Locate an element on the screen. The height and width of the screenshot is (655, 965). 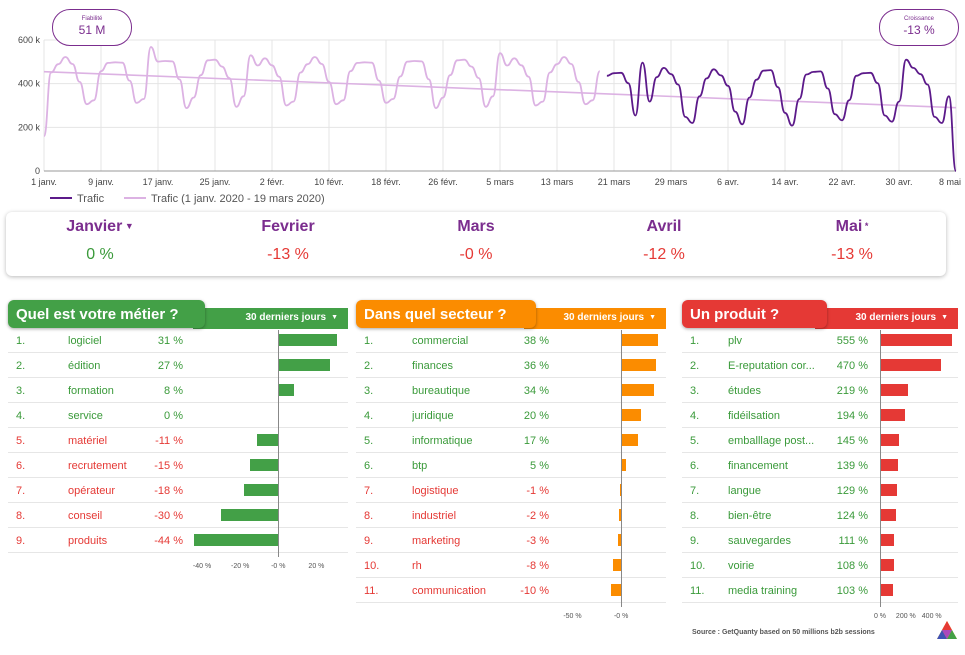
row-label: financement is located at coordinates (758, 466).